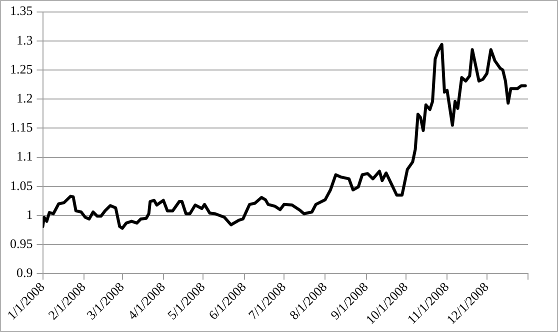 The image size is (558, 332). I want to click on y-tick-label: 1.35, so click(21, 10).